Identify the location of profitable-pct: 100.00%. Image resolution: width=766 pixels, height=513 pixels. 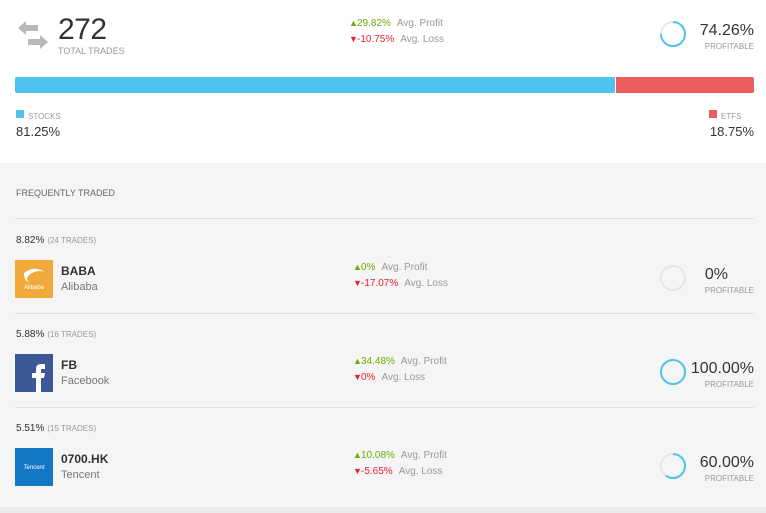
(722, 368).